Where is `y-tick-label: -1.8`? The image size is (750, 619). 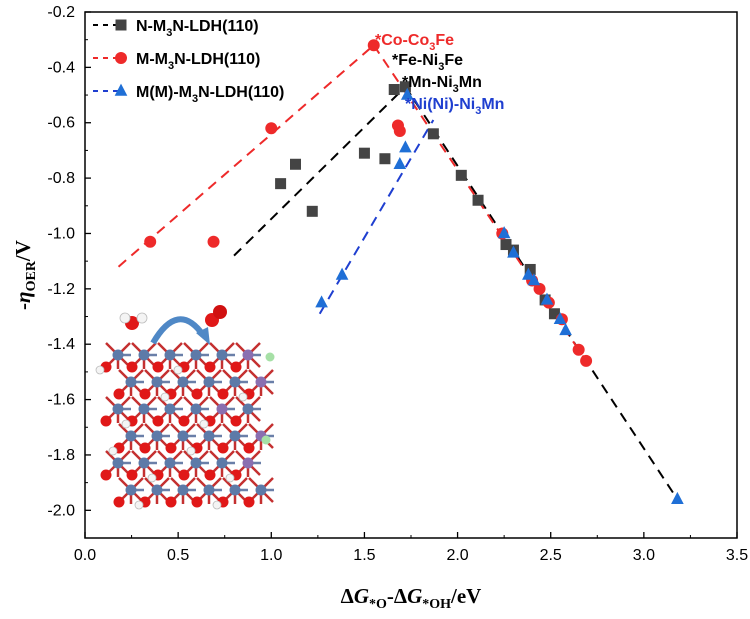
y-tick-label: -1.8 is located at coordinates (61, 455).